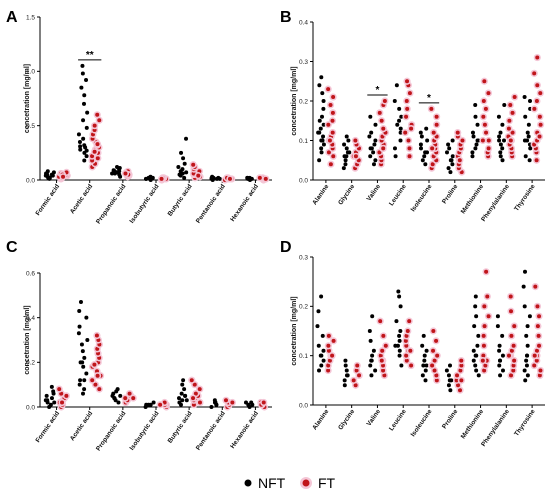 This screenshot has height=494, width=550. What do you see at coordinates (81, 426) in the screenshot?
I see `category-label: Acetic acid` at bounding box center [81, 426].